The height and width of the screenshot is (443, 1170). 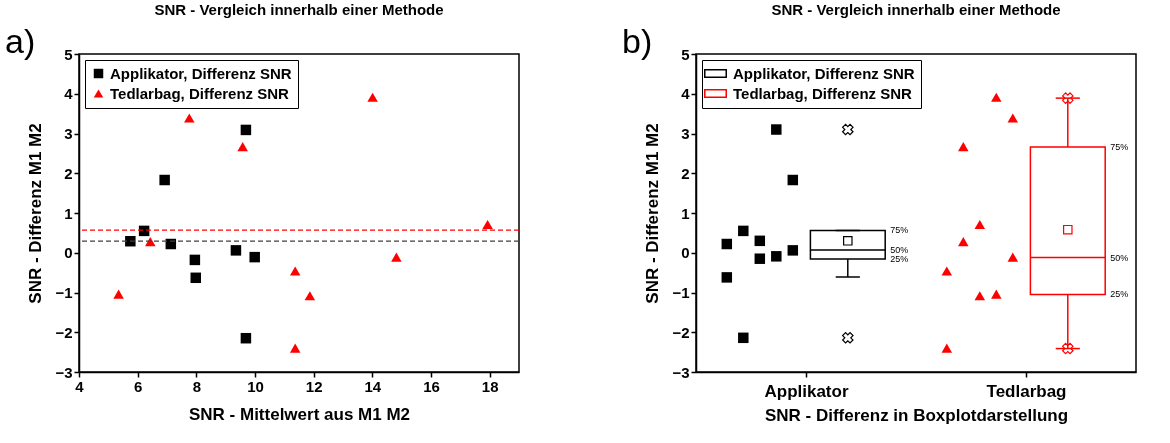 What do you see at coordinates (1026, 391) in the screenshot?
I see `x-tick-label: Tedlarbag` at bounding box center [1026, 391].